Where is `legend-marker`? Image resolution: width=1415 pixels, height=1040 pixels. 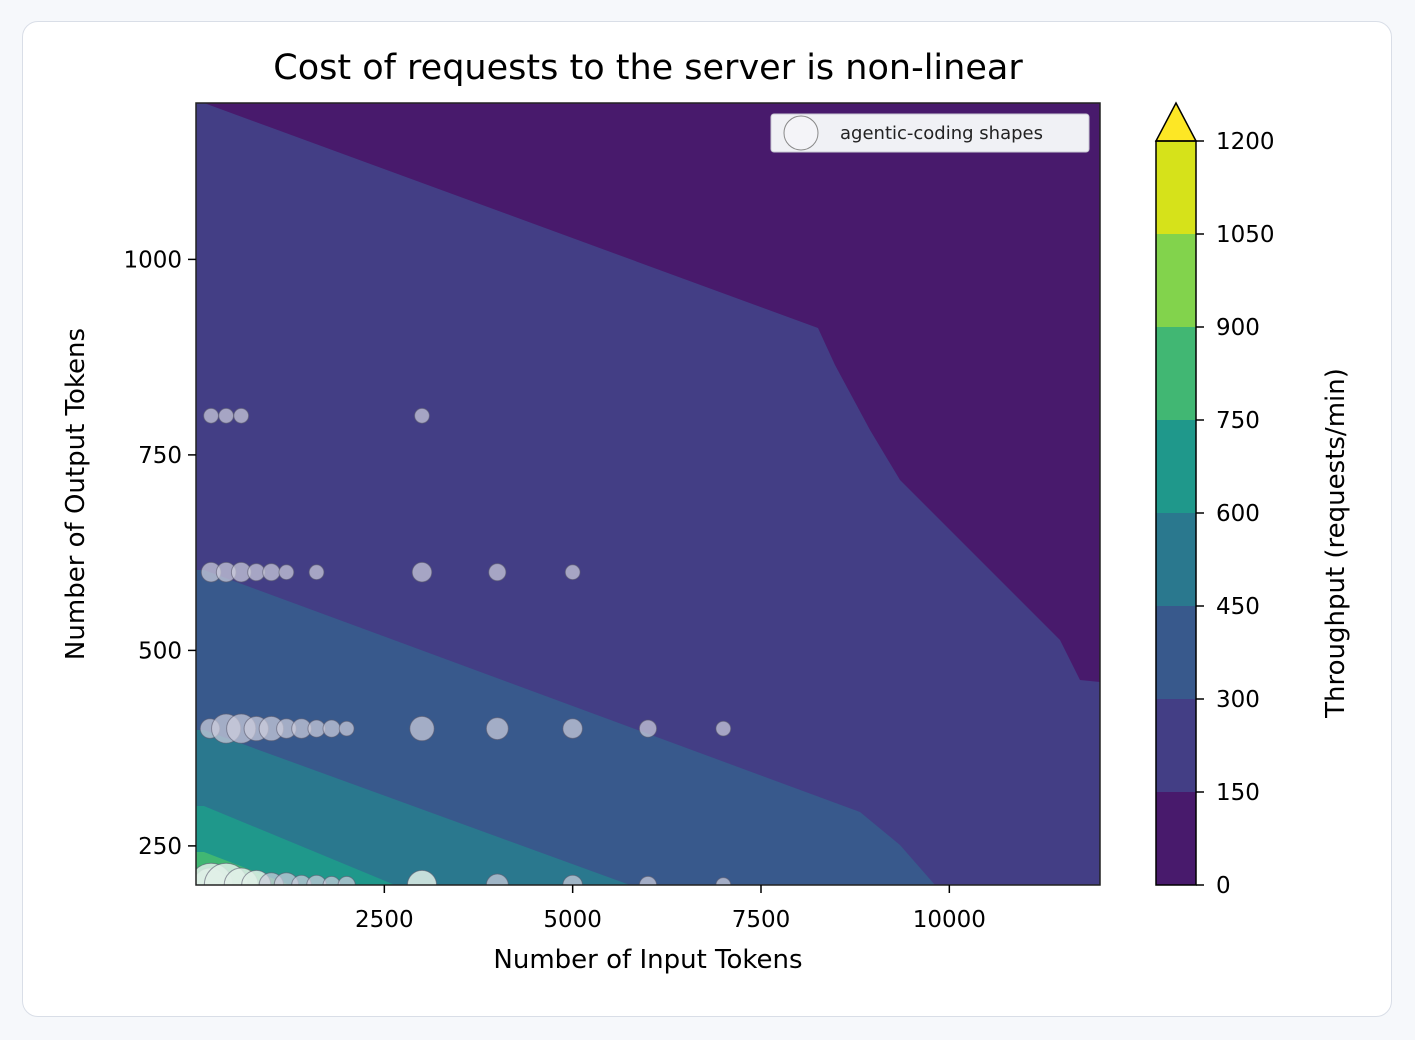
legend-marker is located at coordinates (801, 133).